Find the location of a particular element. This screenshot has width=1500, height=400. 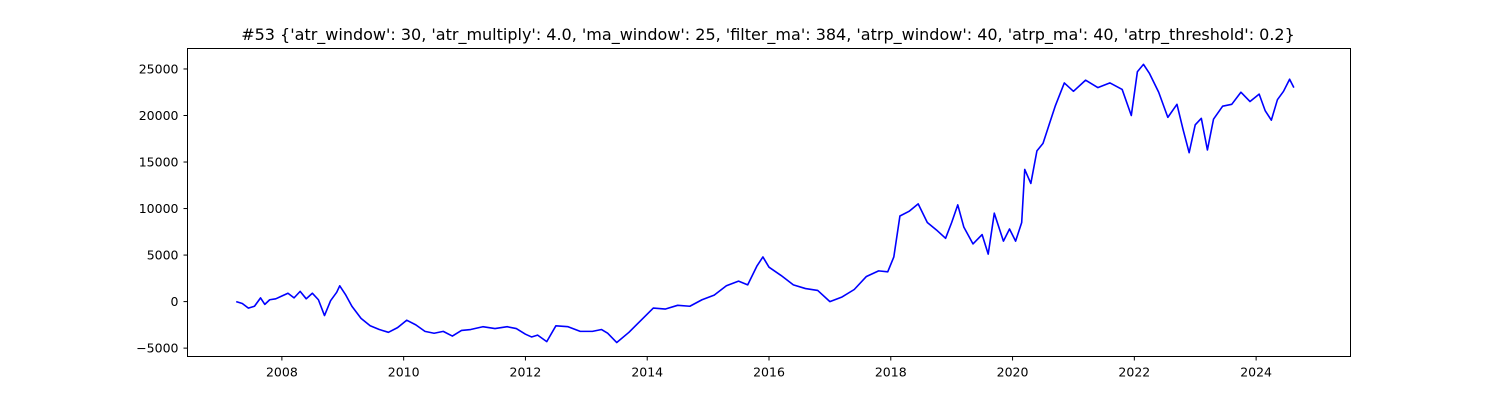

x-axis: 2008 2010 2012 2014 2016 2018 2020 2022 2024 is located at coordinates (769, 368).